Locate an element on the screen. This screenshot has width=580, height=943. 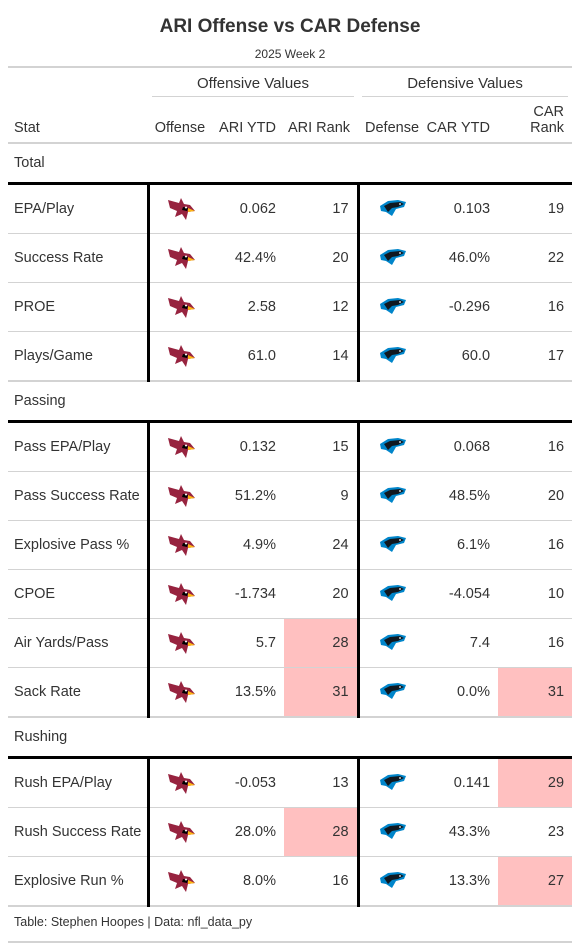
car-rank-value: 31 is located at coordinates (535, 692).